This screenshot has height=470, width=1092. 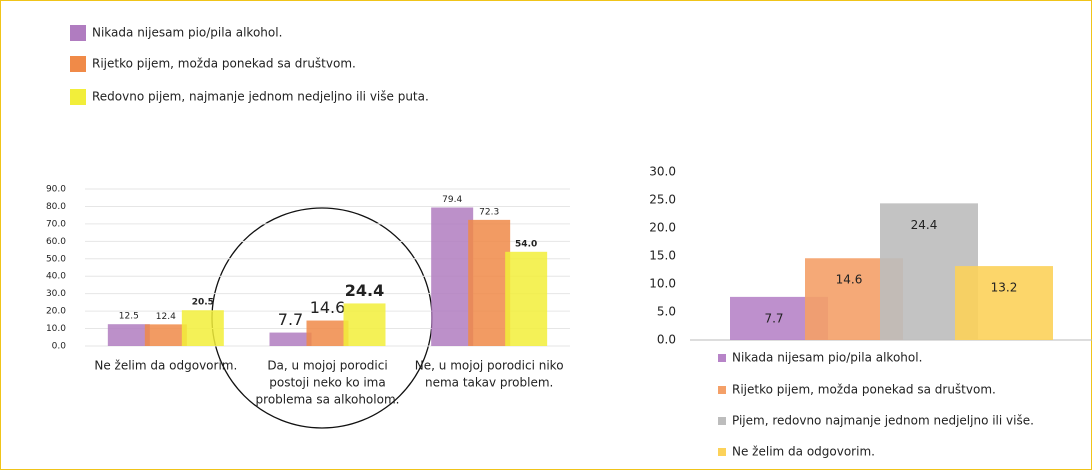 What do you see at coordinates (489, 366) in the screenshot?
I see `x-tick-label: Ne, u mojoj porodici niko` at bounding box center [489, 366].